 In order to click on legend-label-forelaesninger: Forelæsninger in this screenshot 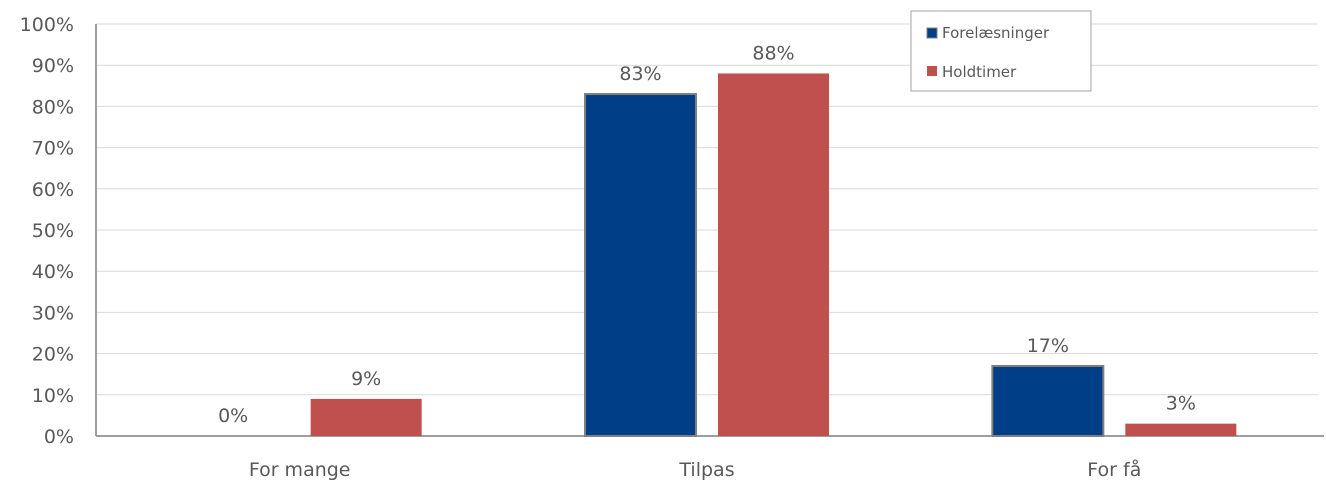, I will do `click(996, 33)`.